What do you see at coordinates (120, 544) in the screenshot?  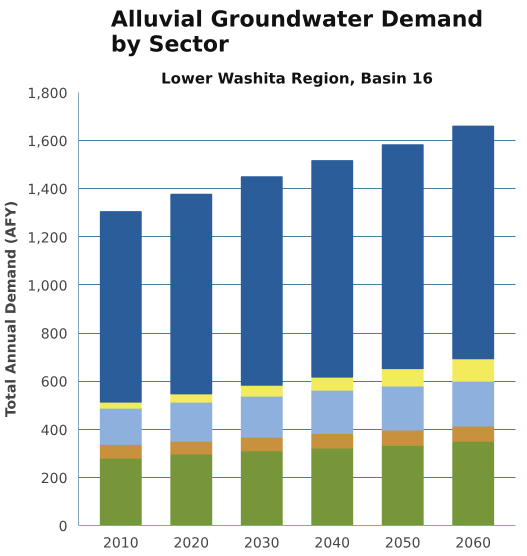 I see `x-tick-label: 2010` at bounding box center [120, 544].